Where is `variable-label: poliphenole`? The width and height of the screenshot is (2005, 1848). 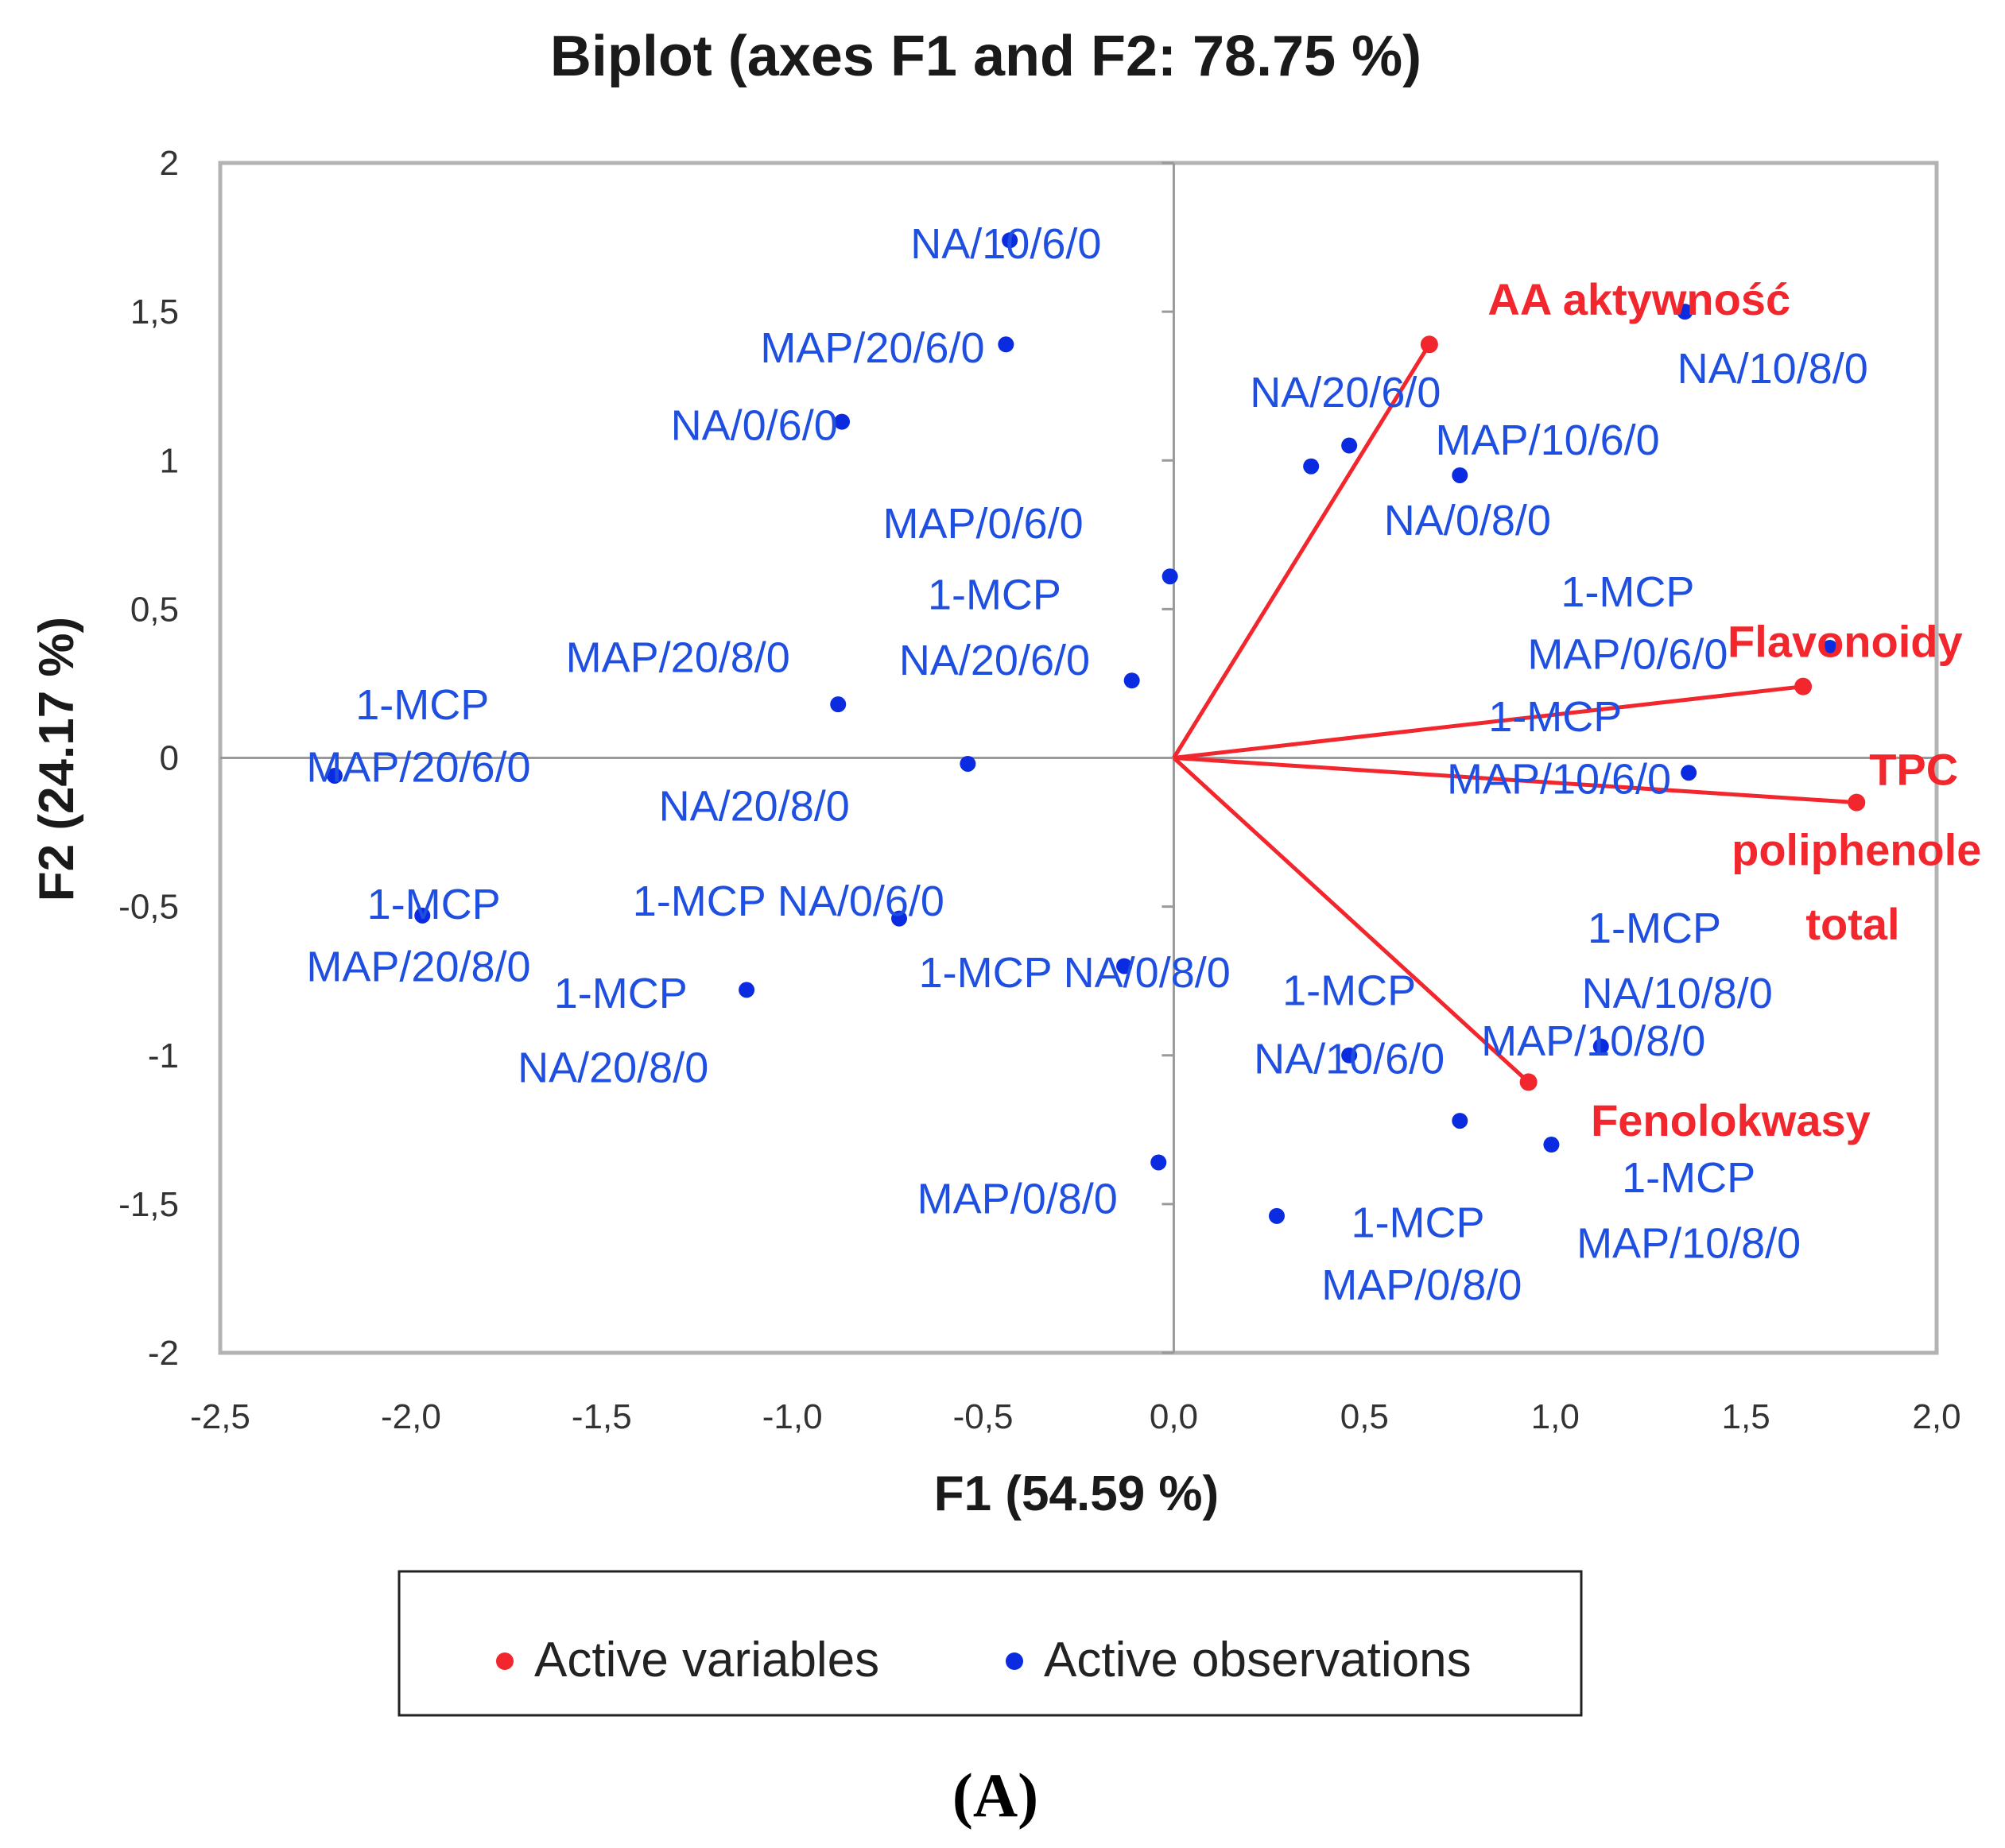
variable-label: poliphenole is located at coordinates (1856, 850).